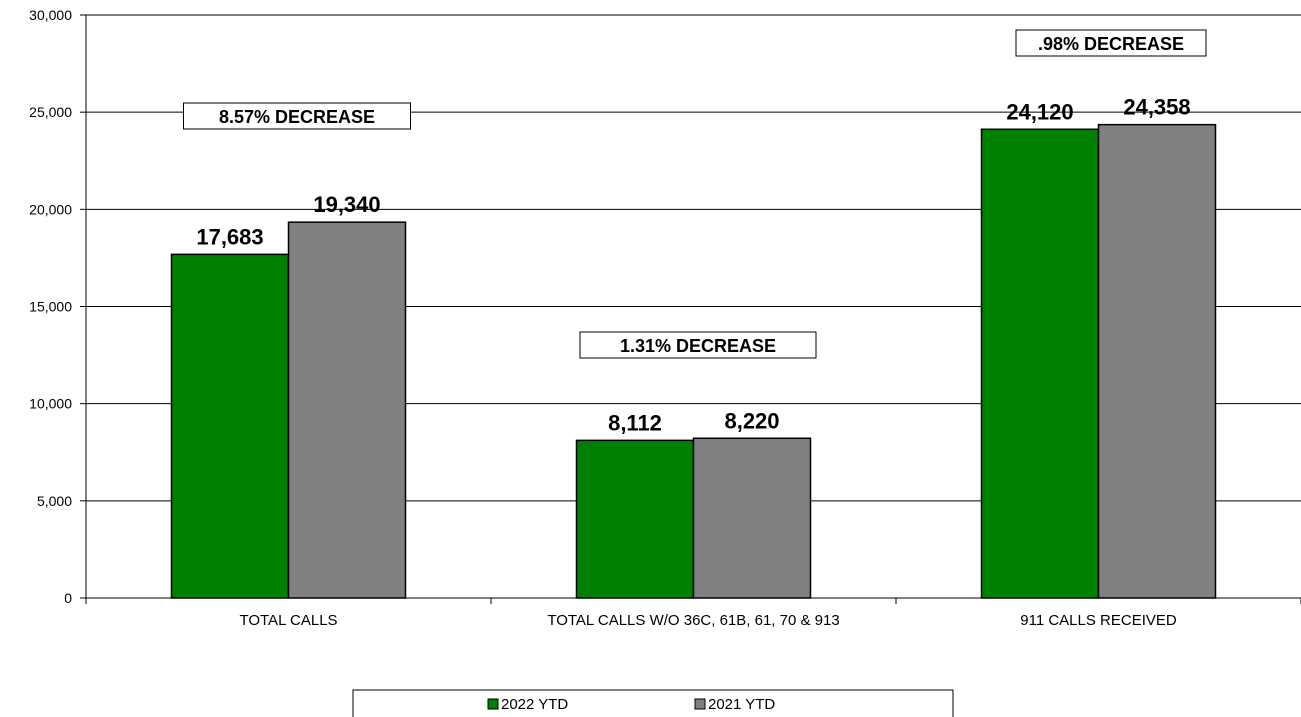 The width and height of the screenshot is (1301, 717). What do you see at coordinates (50, 404) in the screenshot?
I see `y-tick-label: 10,000` at bounding box center [50, 404].